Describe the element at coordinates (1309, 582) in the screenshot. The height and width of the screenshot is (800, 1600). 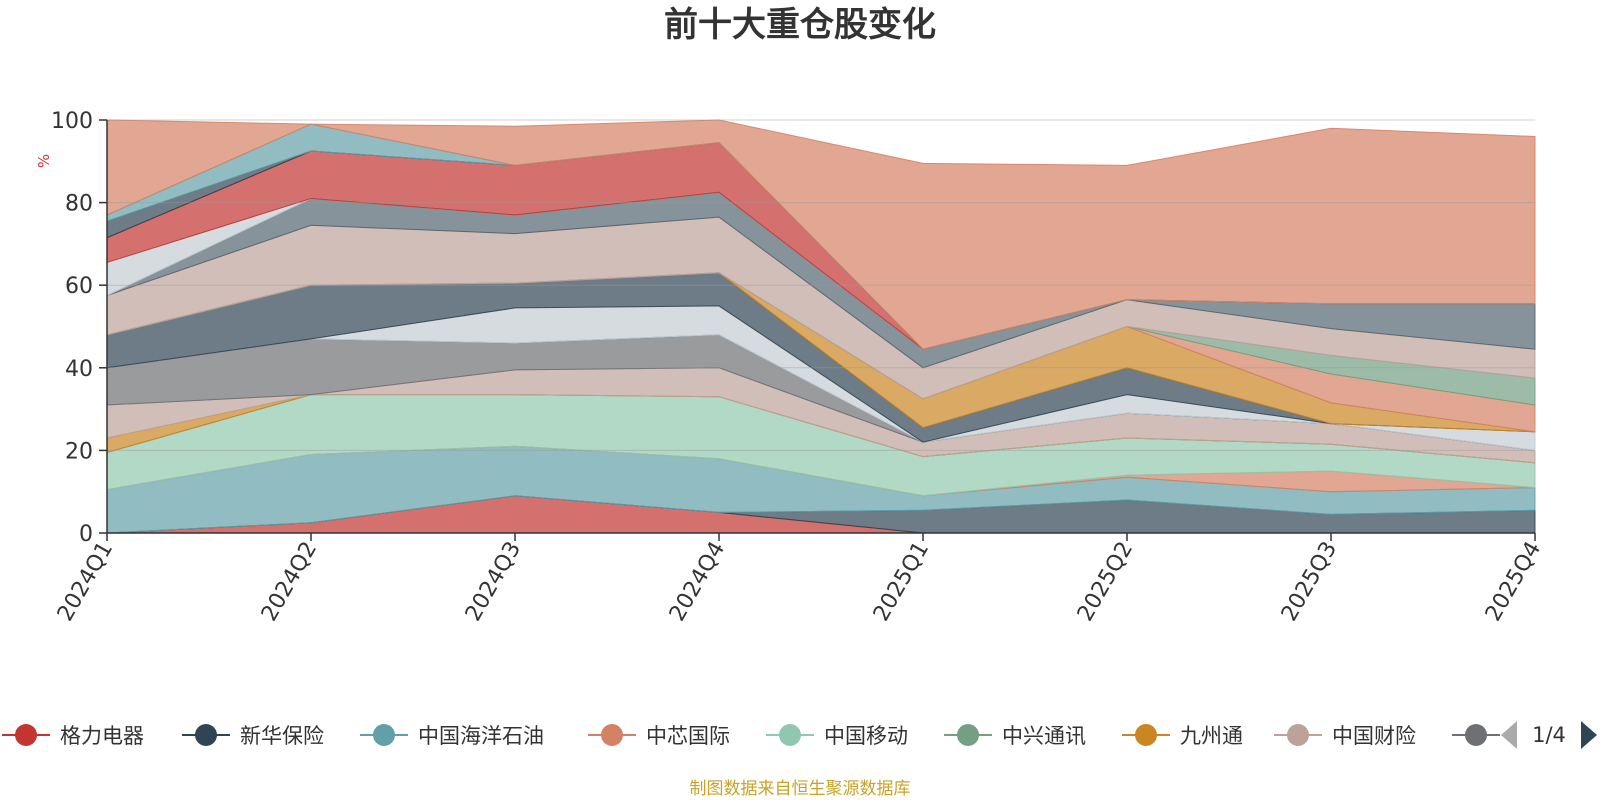
I see `x-tick-label-6: 2025Q3` at that location.